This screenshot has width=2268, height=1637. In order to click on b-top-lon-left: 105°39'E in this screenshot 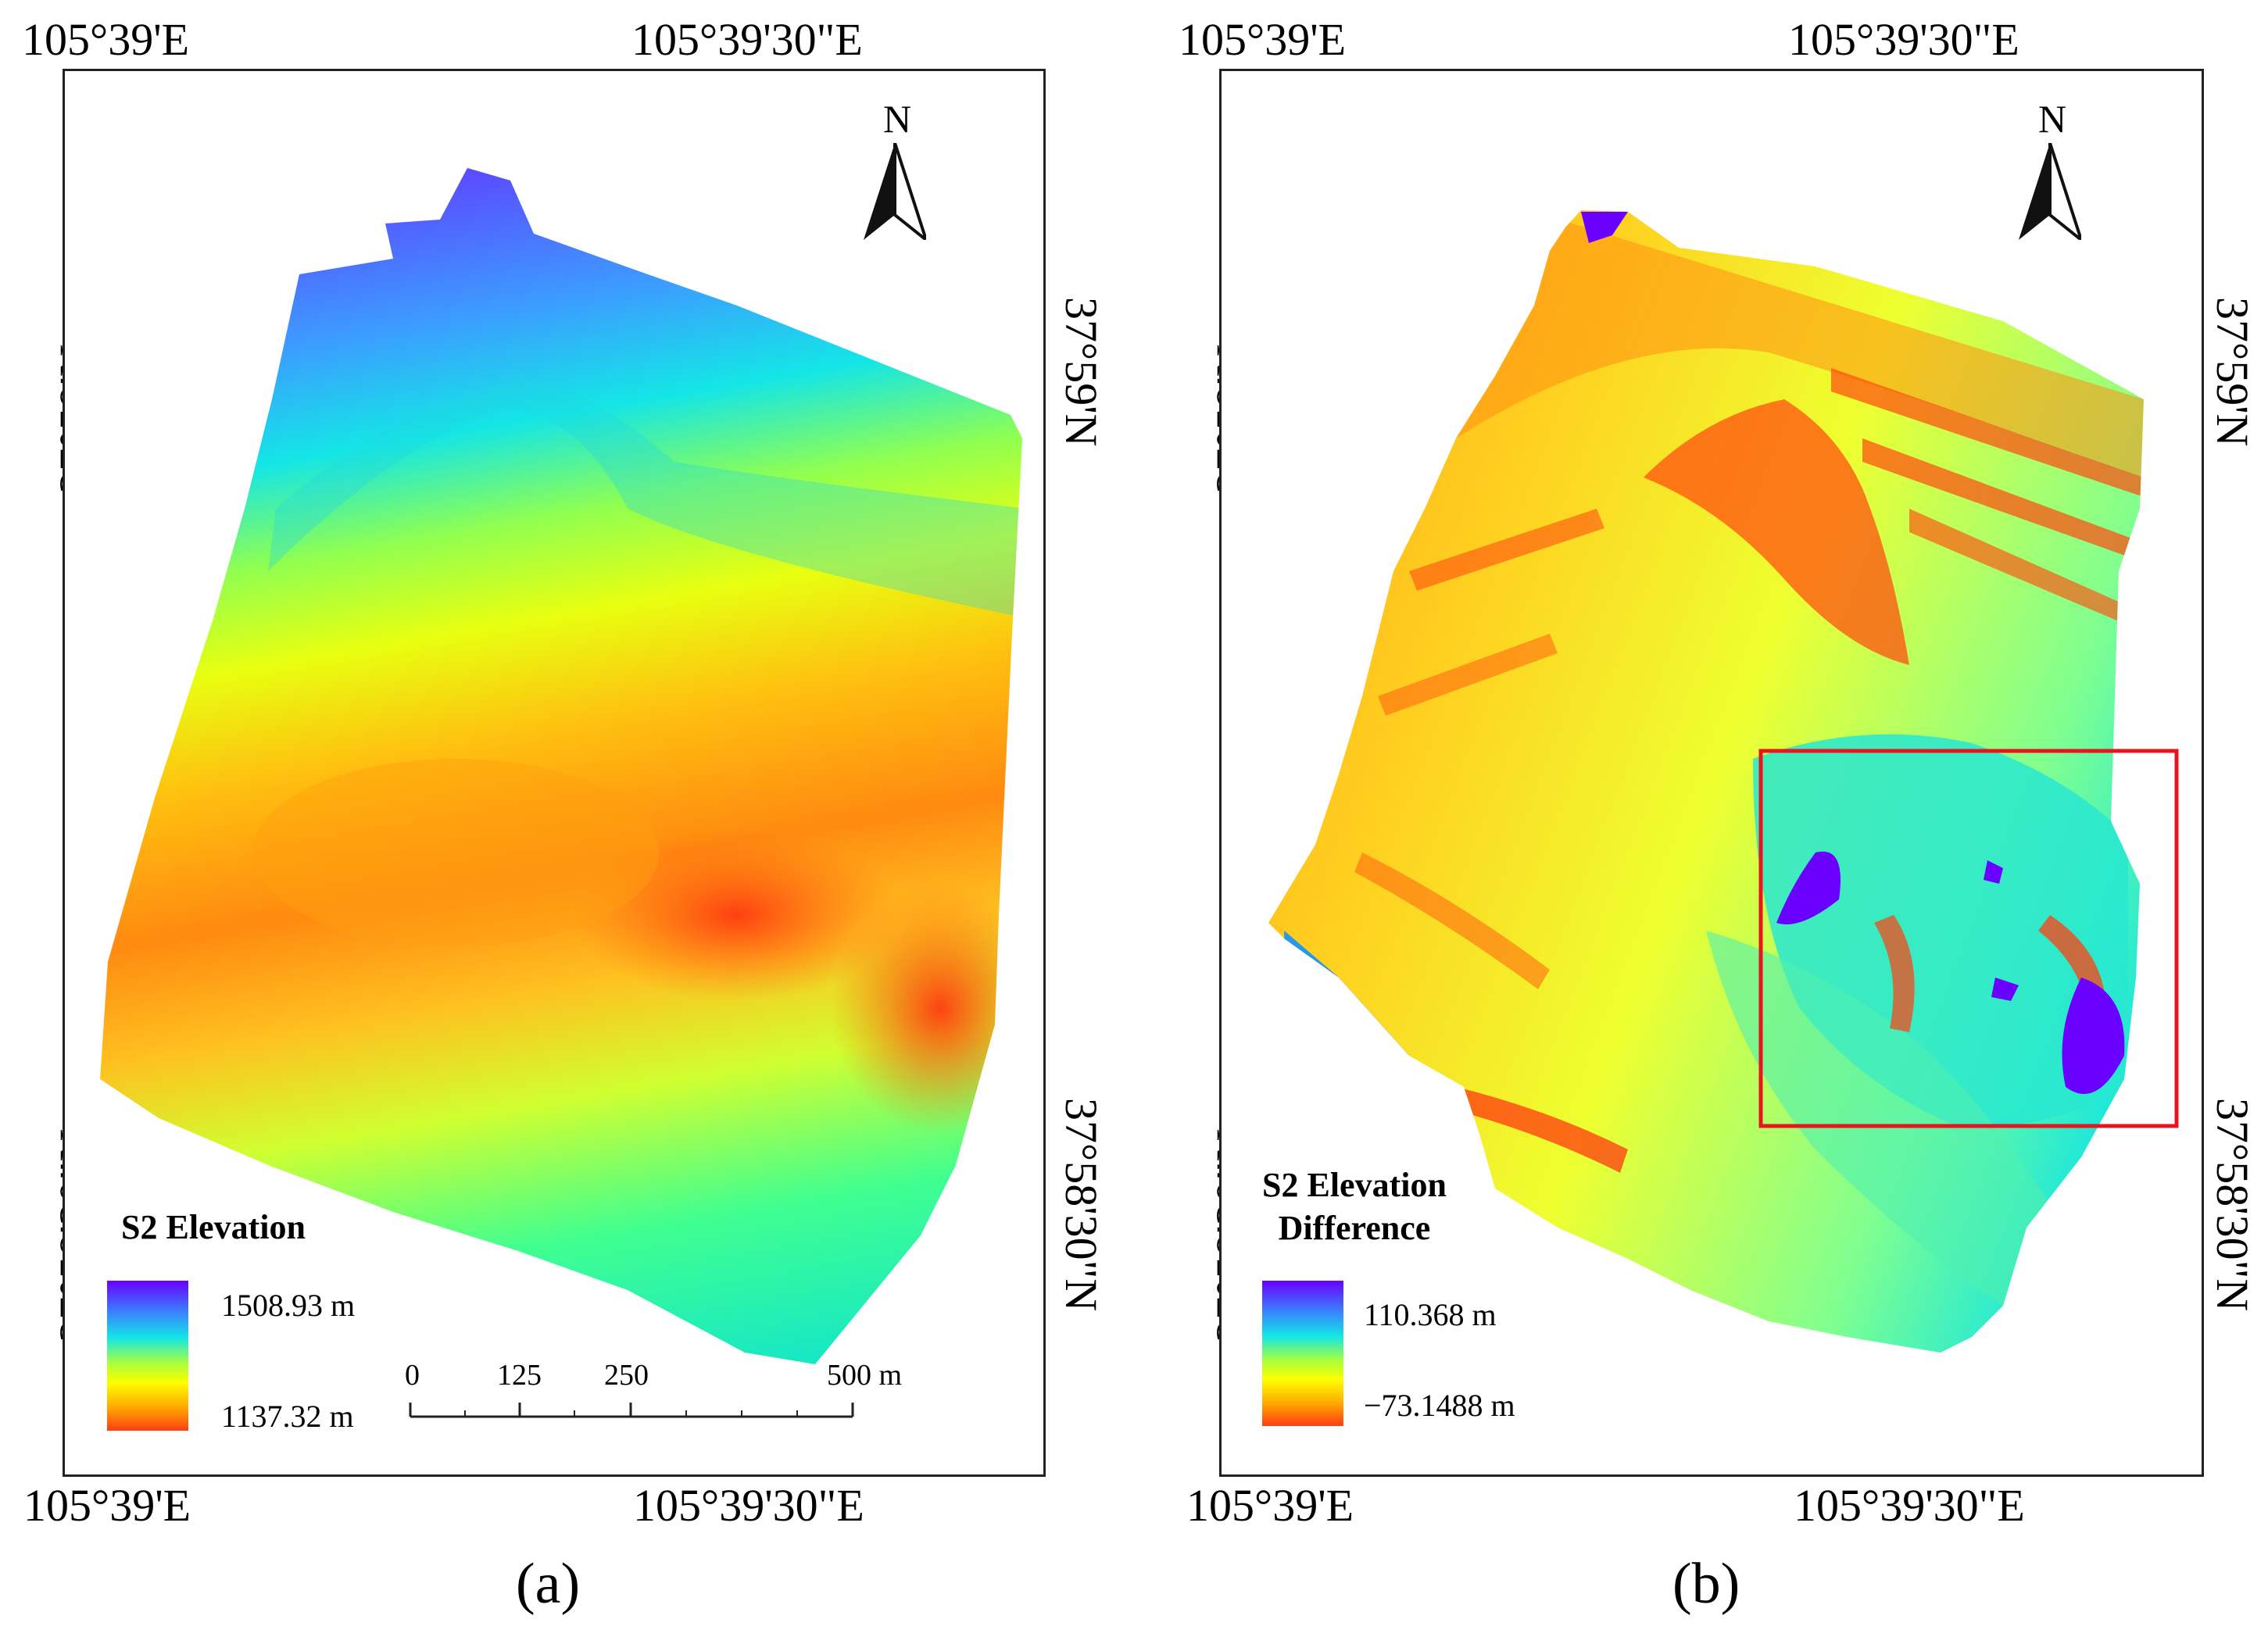, I will do `click(1263, 39)`.